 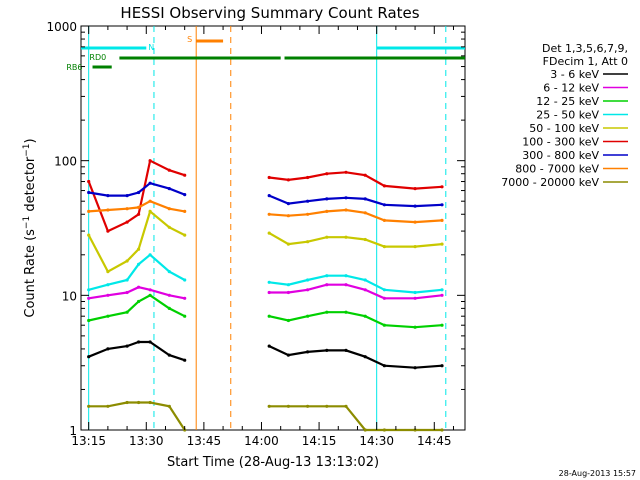 What do you see at coordinates (265, 311) in the screenshot?
I see `series-line-12-25-kev` at bounding box center [265, 311].